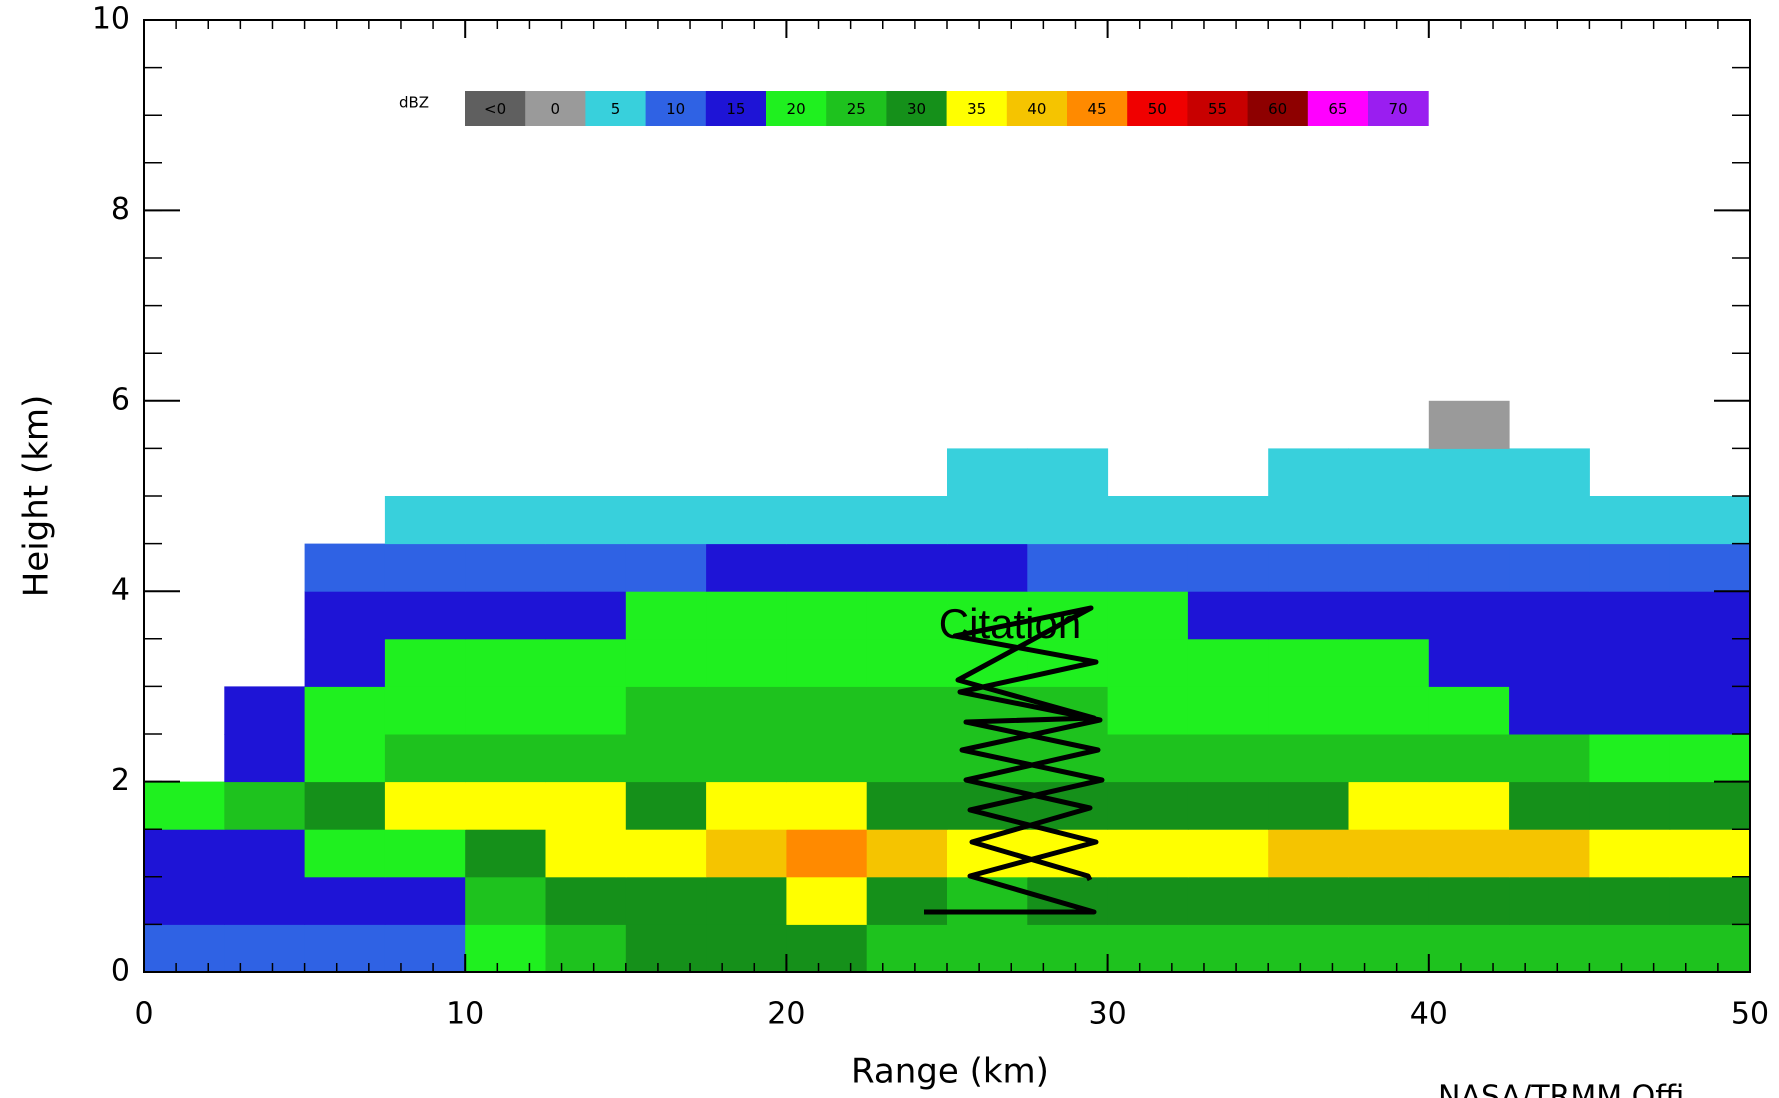 This screenshot has width=1779, height=1098. Describe the element at coordinates (976, 109) in the screenshot. I see `colorbar-tick-label: 35` at that location.